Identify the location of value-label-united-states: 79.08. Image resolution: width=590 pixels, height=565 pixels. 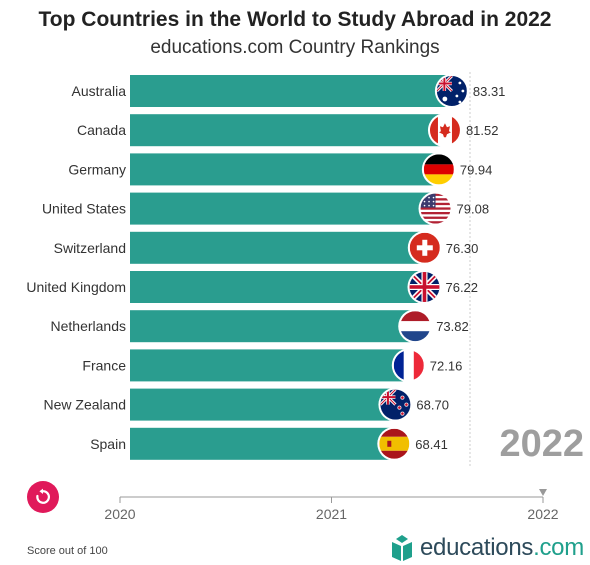
(473, 209).